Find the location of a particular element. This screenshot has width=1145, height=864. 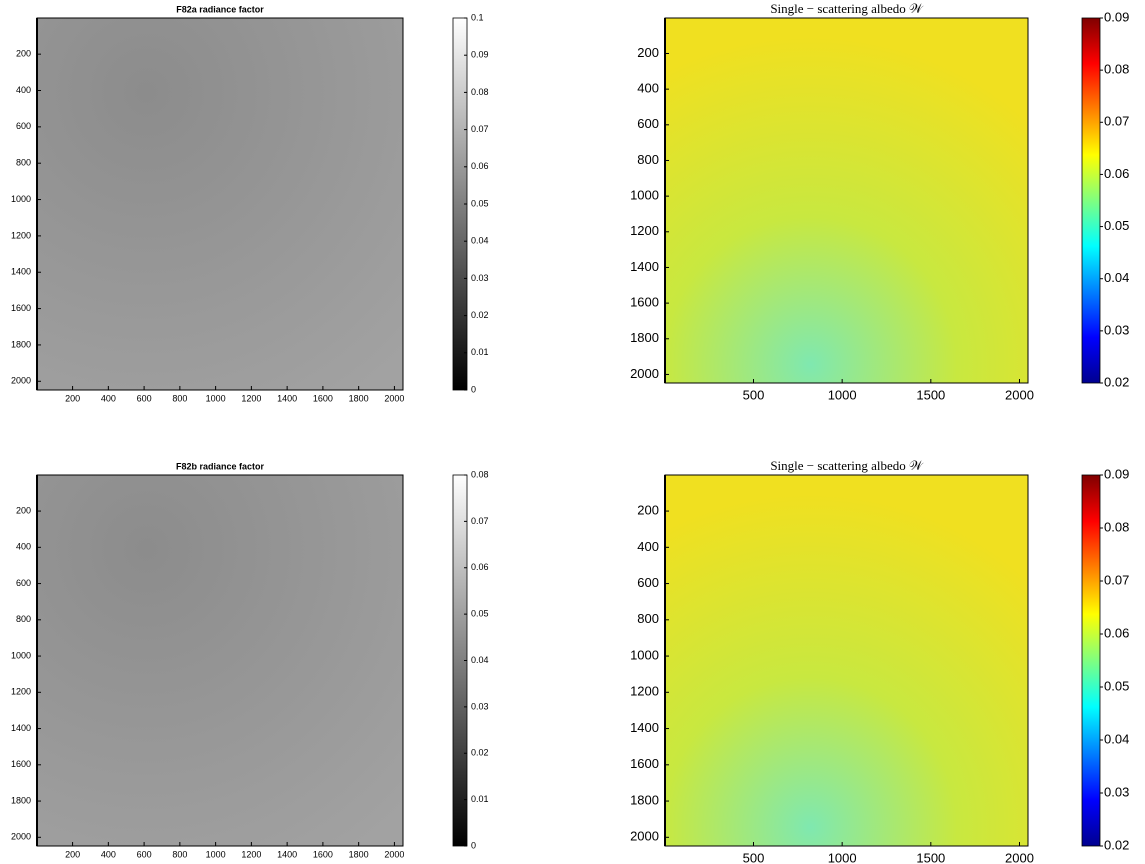

x-tick-label: 1800 is located at coordinates (359, 398).